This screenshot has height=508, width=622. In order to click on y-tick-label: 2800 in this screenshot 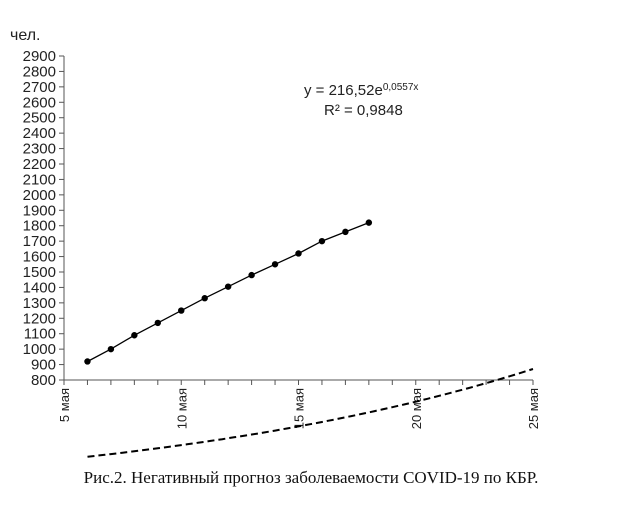, I will do `click(39, 71)`.